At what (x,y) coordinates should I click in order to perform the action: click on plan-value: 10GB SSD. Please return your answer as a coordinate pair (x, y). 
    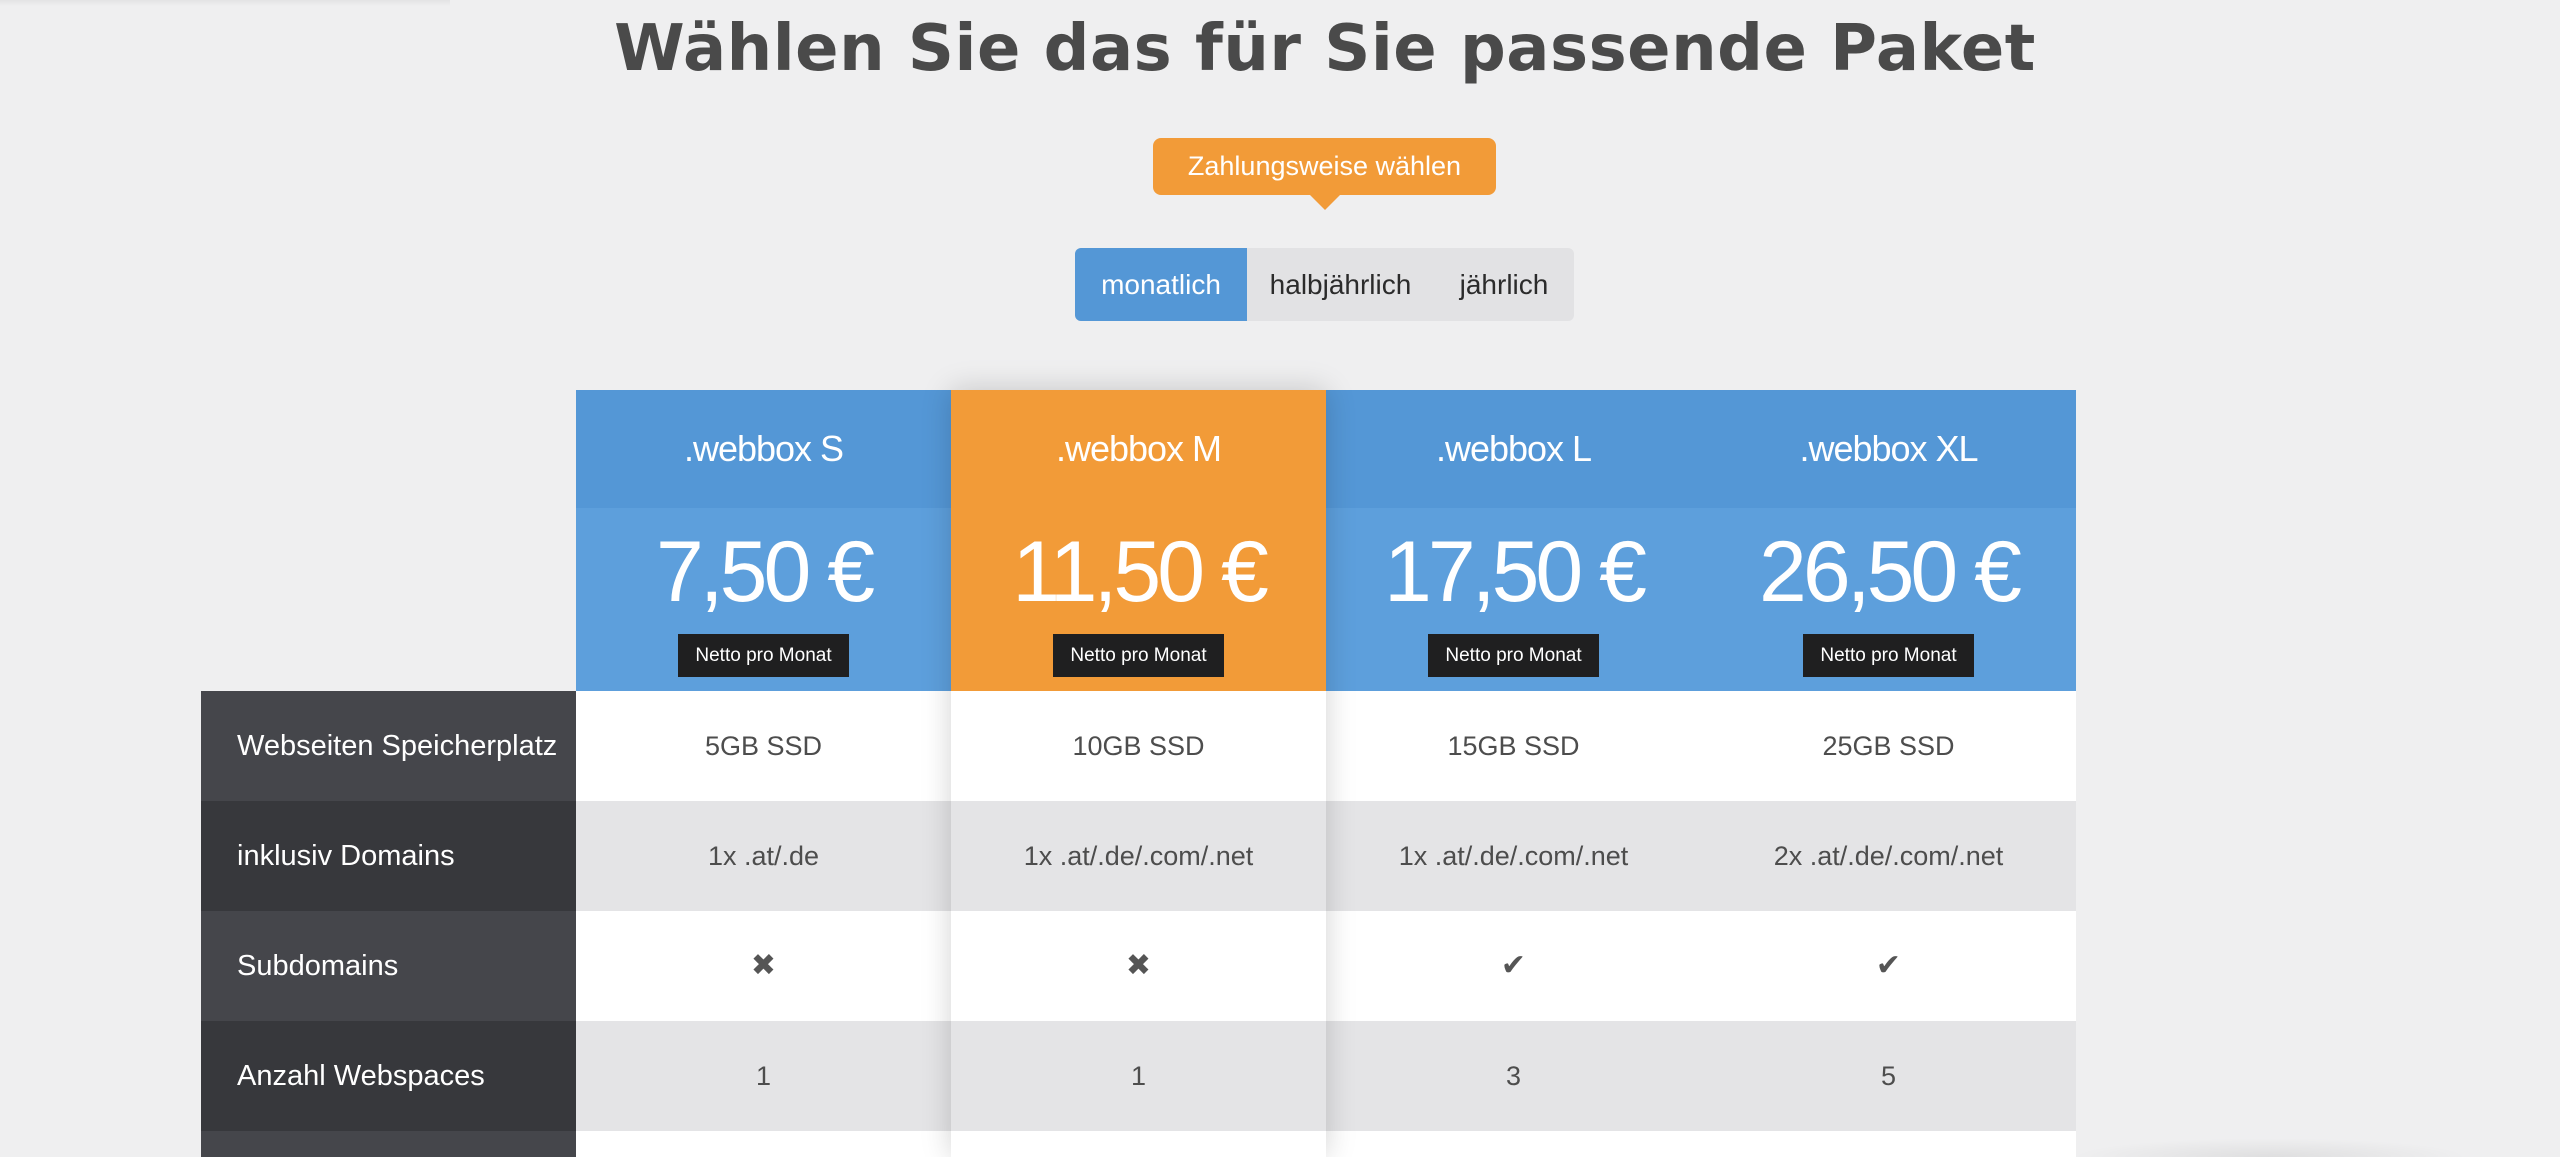
    Looking at the image, I should click on (1138, 746).